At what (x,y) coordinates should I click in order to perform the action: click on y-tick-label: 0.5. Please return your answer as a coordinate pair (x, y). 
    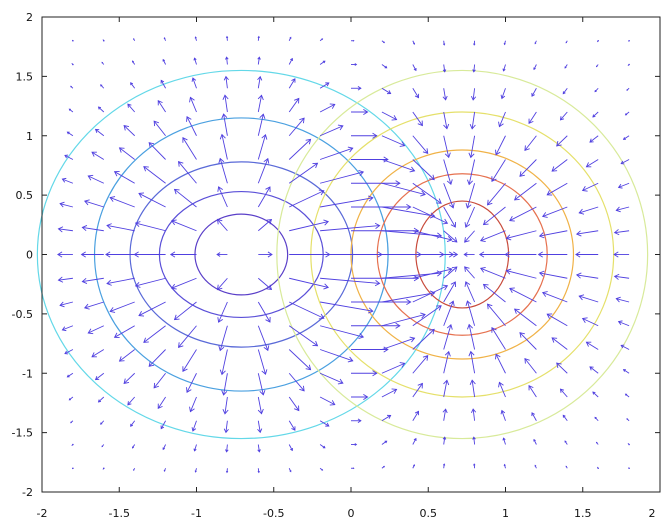
    Looking at the image, I should click on (25, 195).